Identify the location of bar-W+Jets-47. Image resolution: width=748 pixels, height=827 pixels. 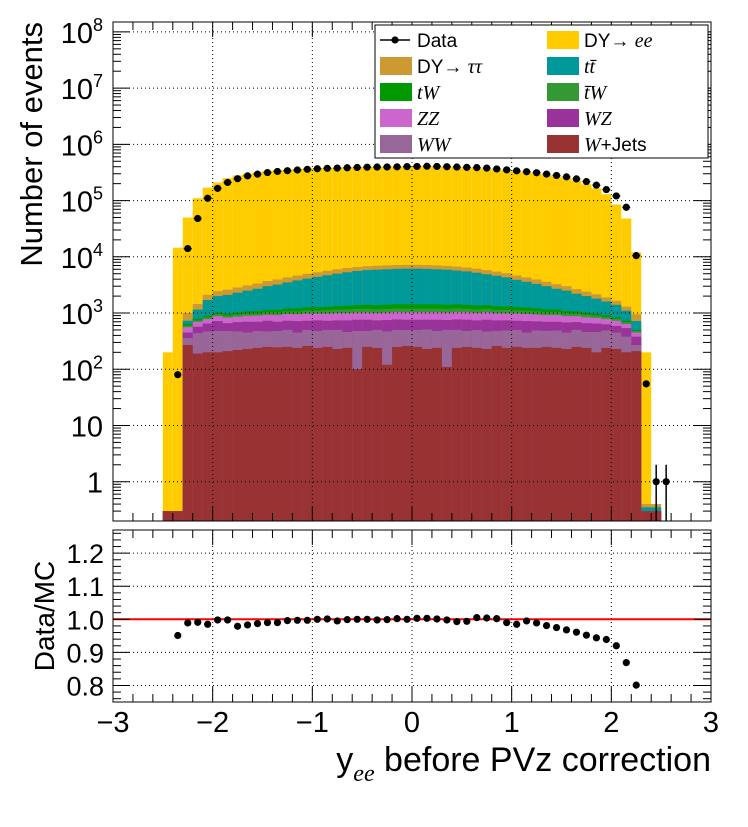
(636, 436).